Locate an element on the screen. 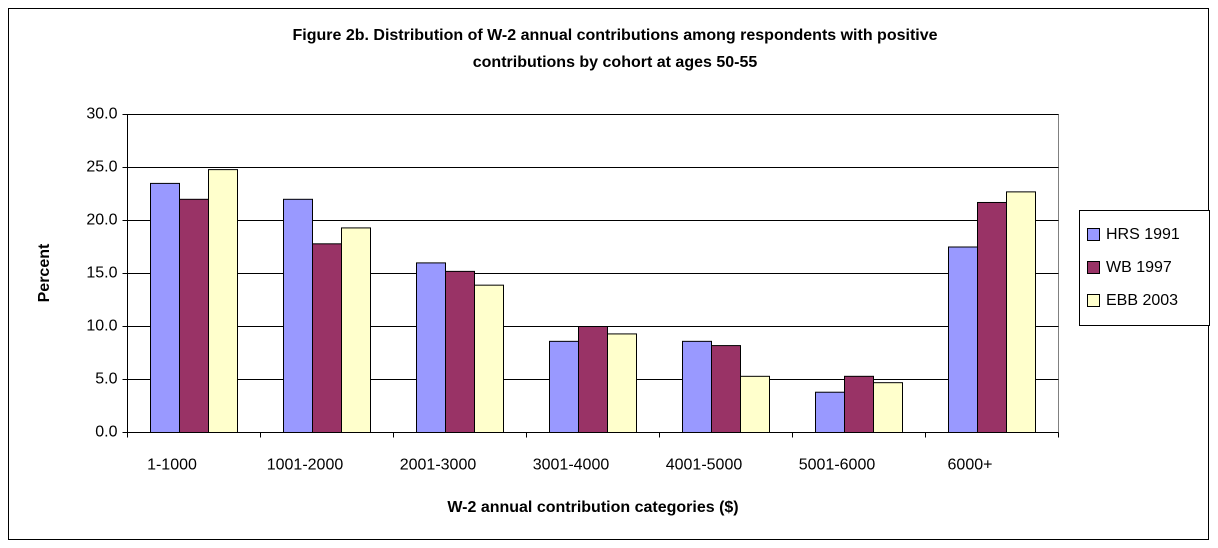  legend-label: HRS 1991 is located at coordinates (1143, 234).